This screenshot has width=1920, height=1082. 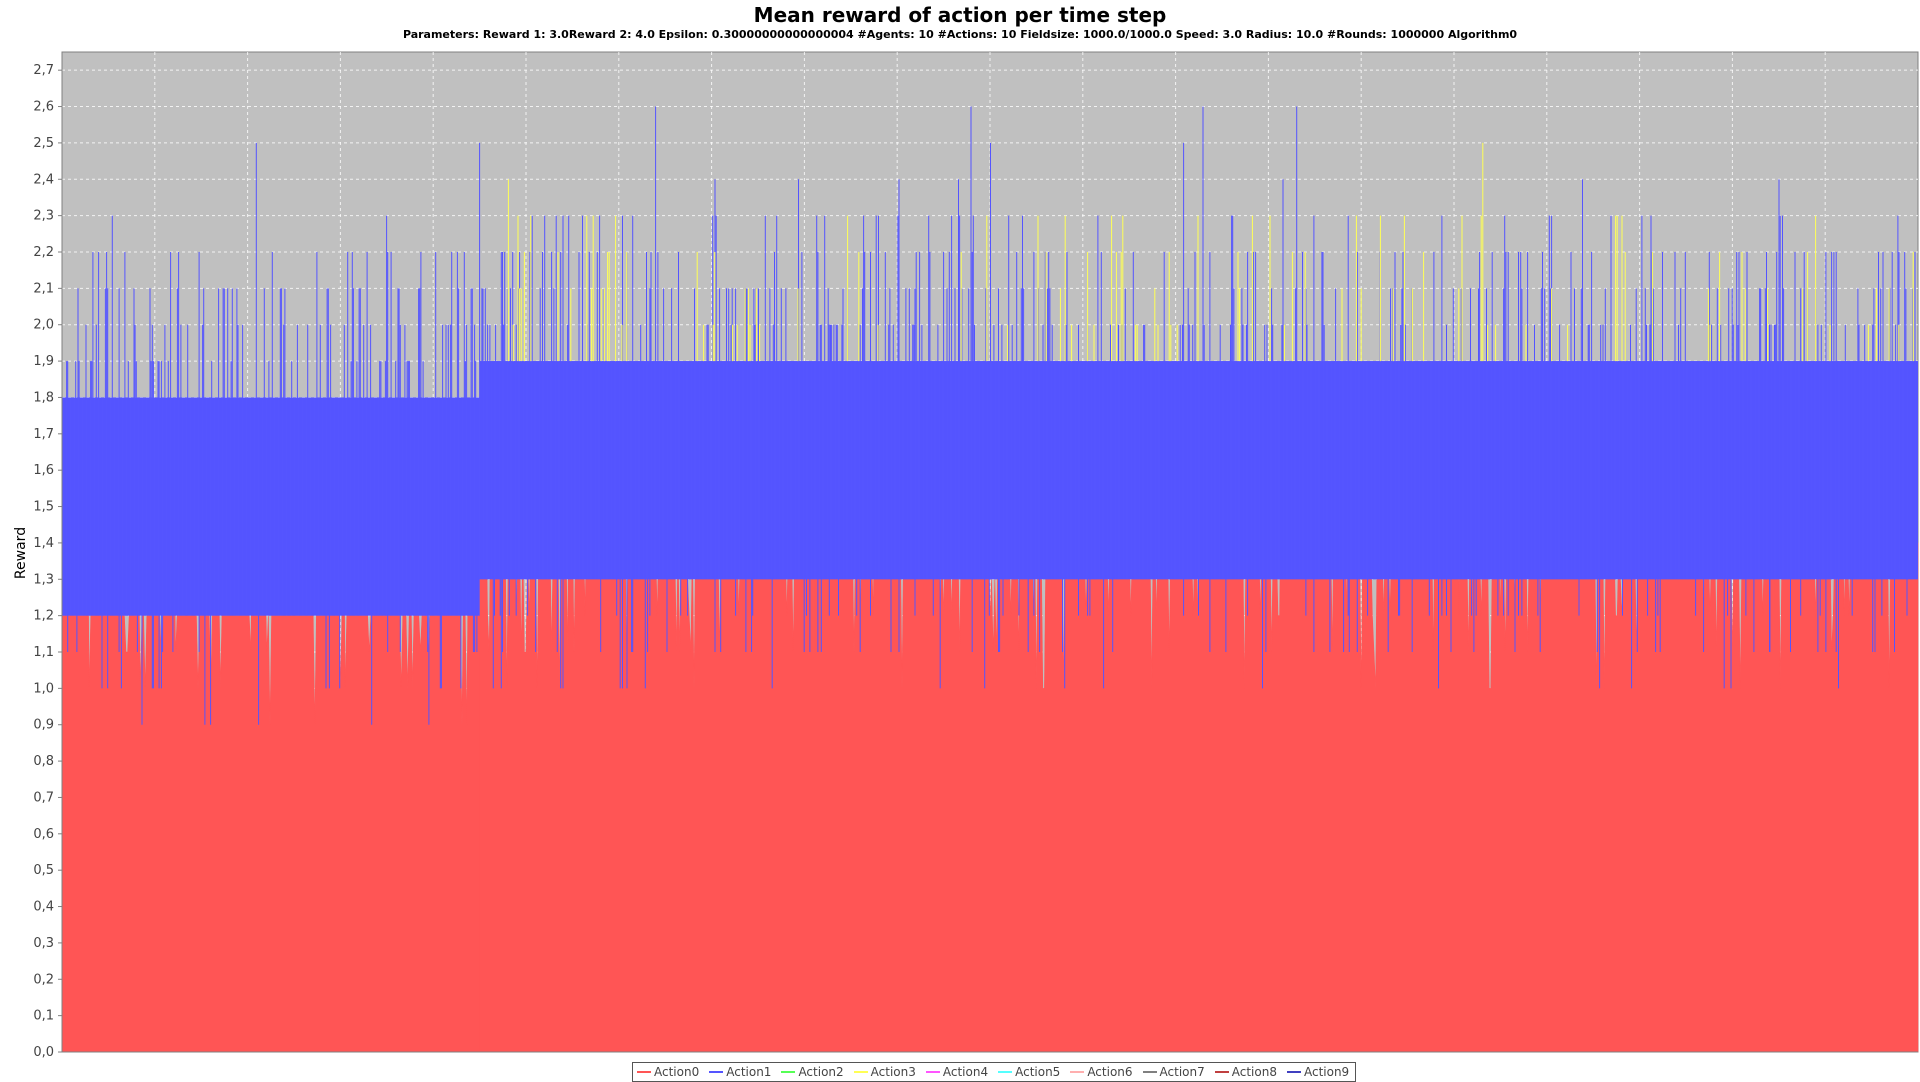 What do you see at coordinates (43, 579) in the screenshot?
I see `y-tick-label-13: 1,3` at bounding box center [43, 579].